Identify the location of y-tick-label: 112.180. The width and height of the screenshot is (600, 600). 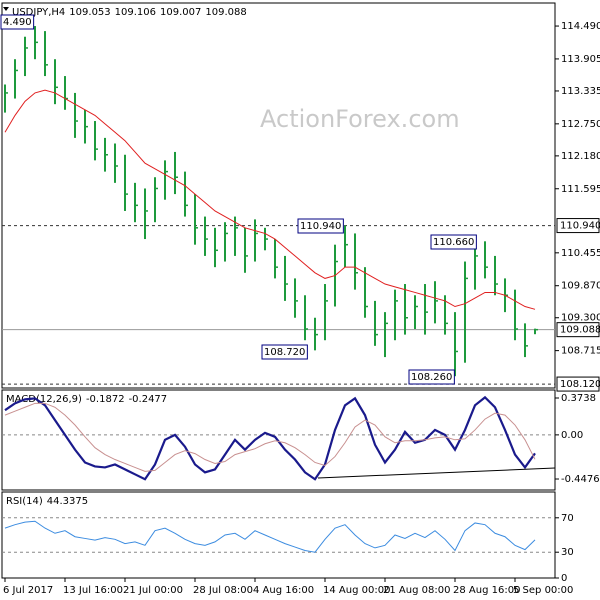
(580, 156).